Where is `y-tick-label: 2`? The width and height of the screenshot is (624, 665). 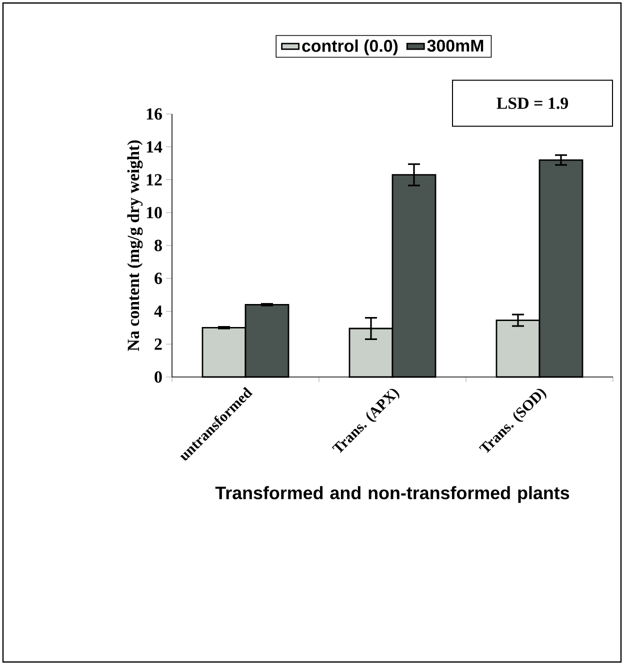
y-tick-label: 2 is located at coordinates (158, 344).